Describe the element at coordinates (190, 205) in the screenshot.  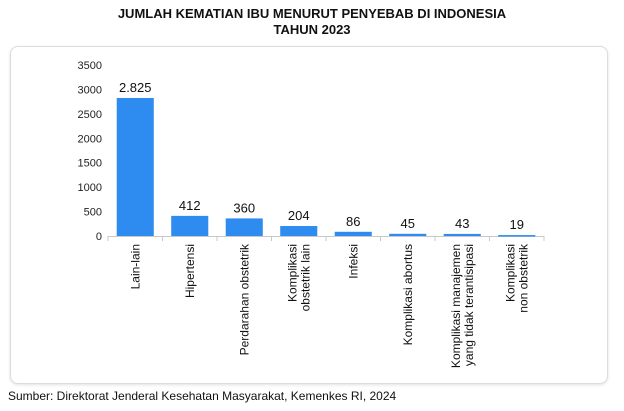
I see `data-label: 412` at that location.